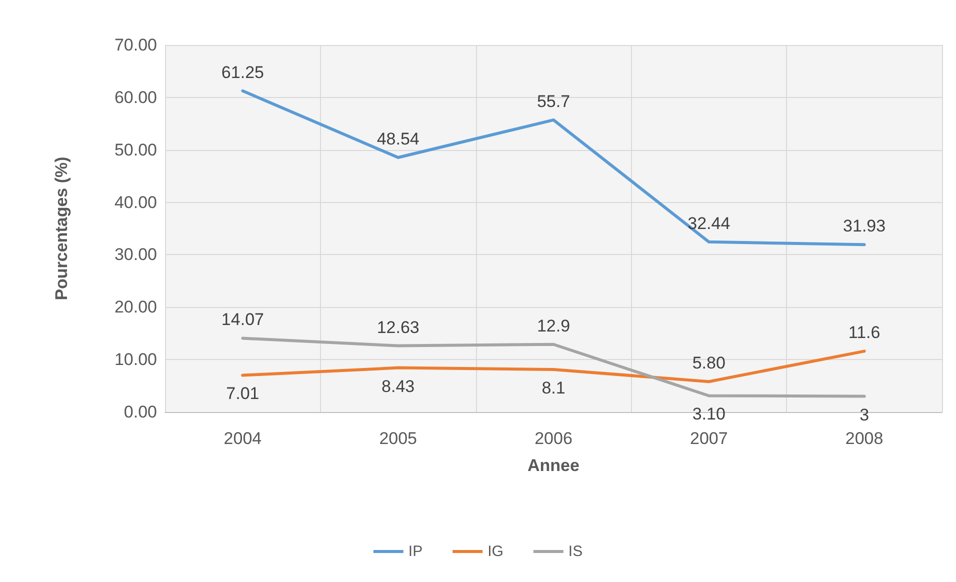  What do you see at coordinates (398, 327) in the screenshot?
I see `data-label: 12.63` at bounding box center [398, 327].